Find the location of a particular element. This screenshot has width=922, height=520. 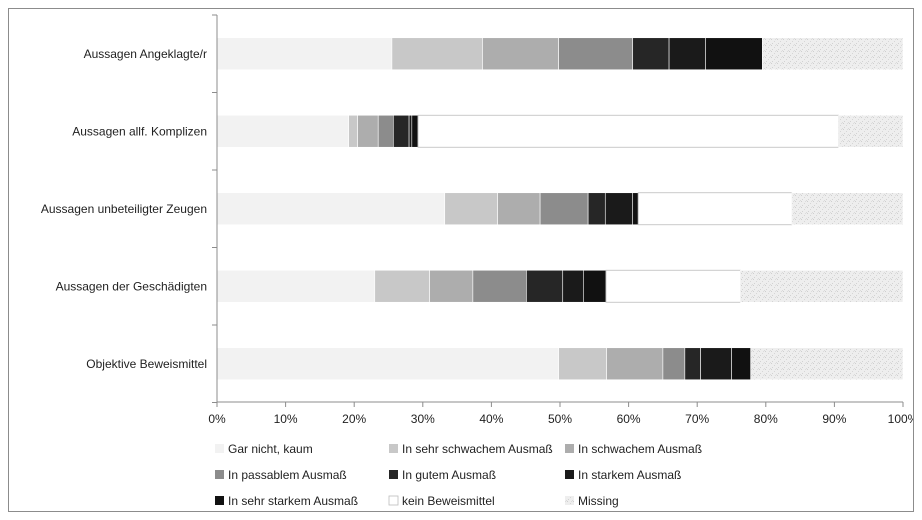

x-axis: 0% 10% 20% 30% 40% 50% 60% 70% 80% 90% 100% is located at coordinates (563, 413).